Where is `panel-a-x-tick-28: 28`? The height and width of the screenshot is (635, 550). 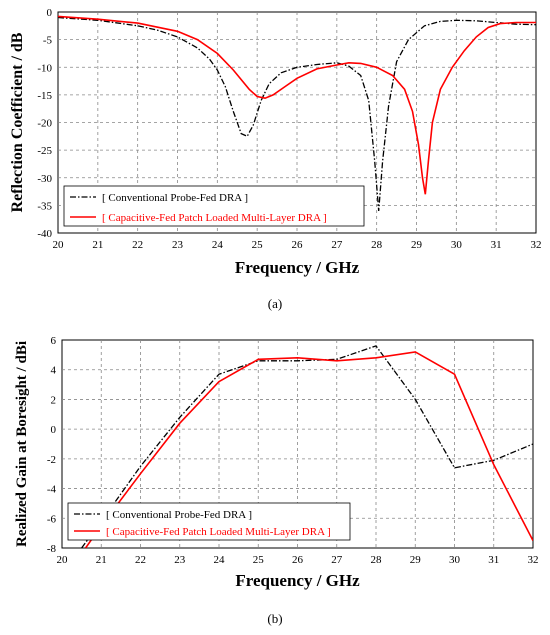
panel-a-x-tick-28: 28 is located at coordinates (377, 245).